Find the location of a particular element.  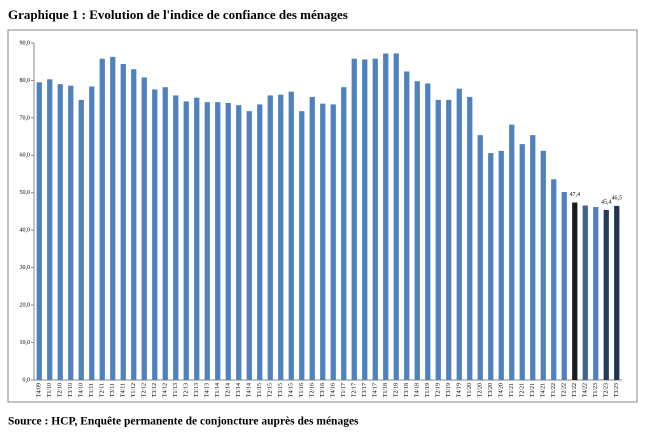

x-tick-label: T2/22 is located at coordinates (565, 390).